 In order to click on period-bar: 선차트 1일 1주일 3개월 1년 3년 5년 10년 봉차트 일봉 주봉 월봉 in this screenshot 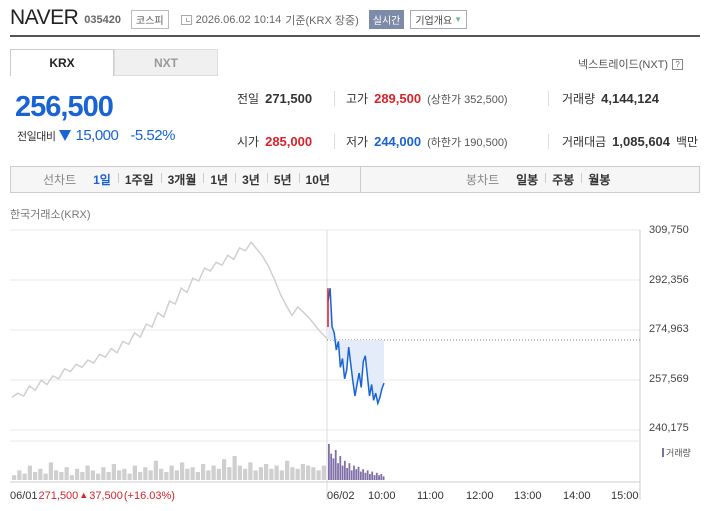, I will do `click(355, 179)`.